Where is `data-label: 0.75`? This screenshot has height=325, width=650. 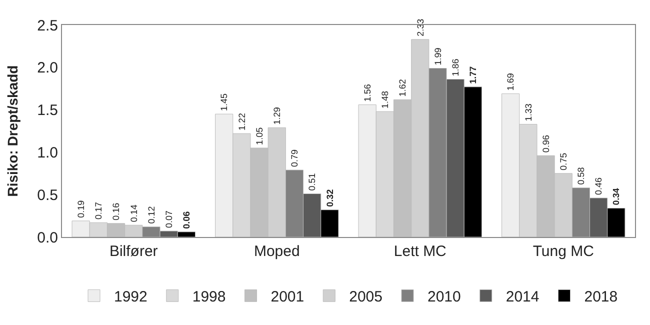 data-label: 0.75 is located at coordinates (563, 161).